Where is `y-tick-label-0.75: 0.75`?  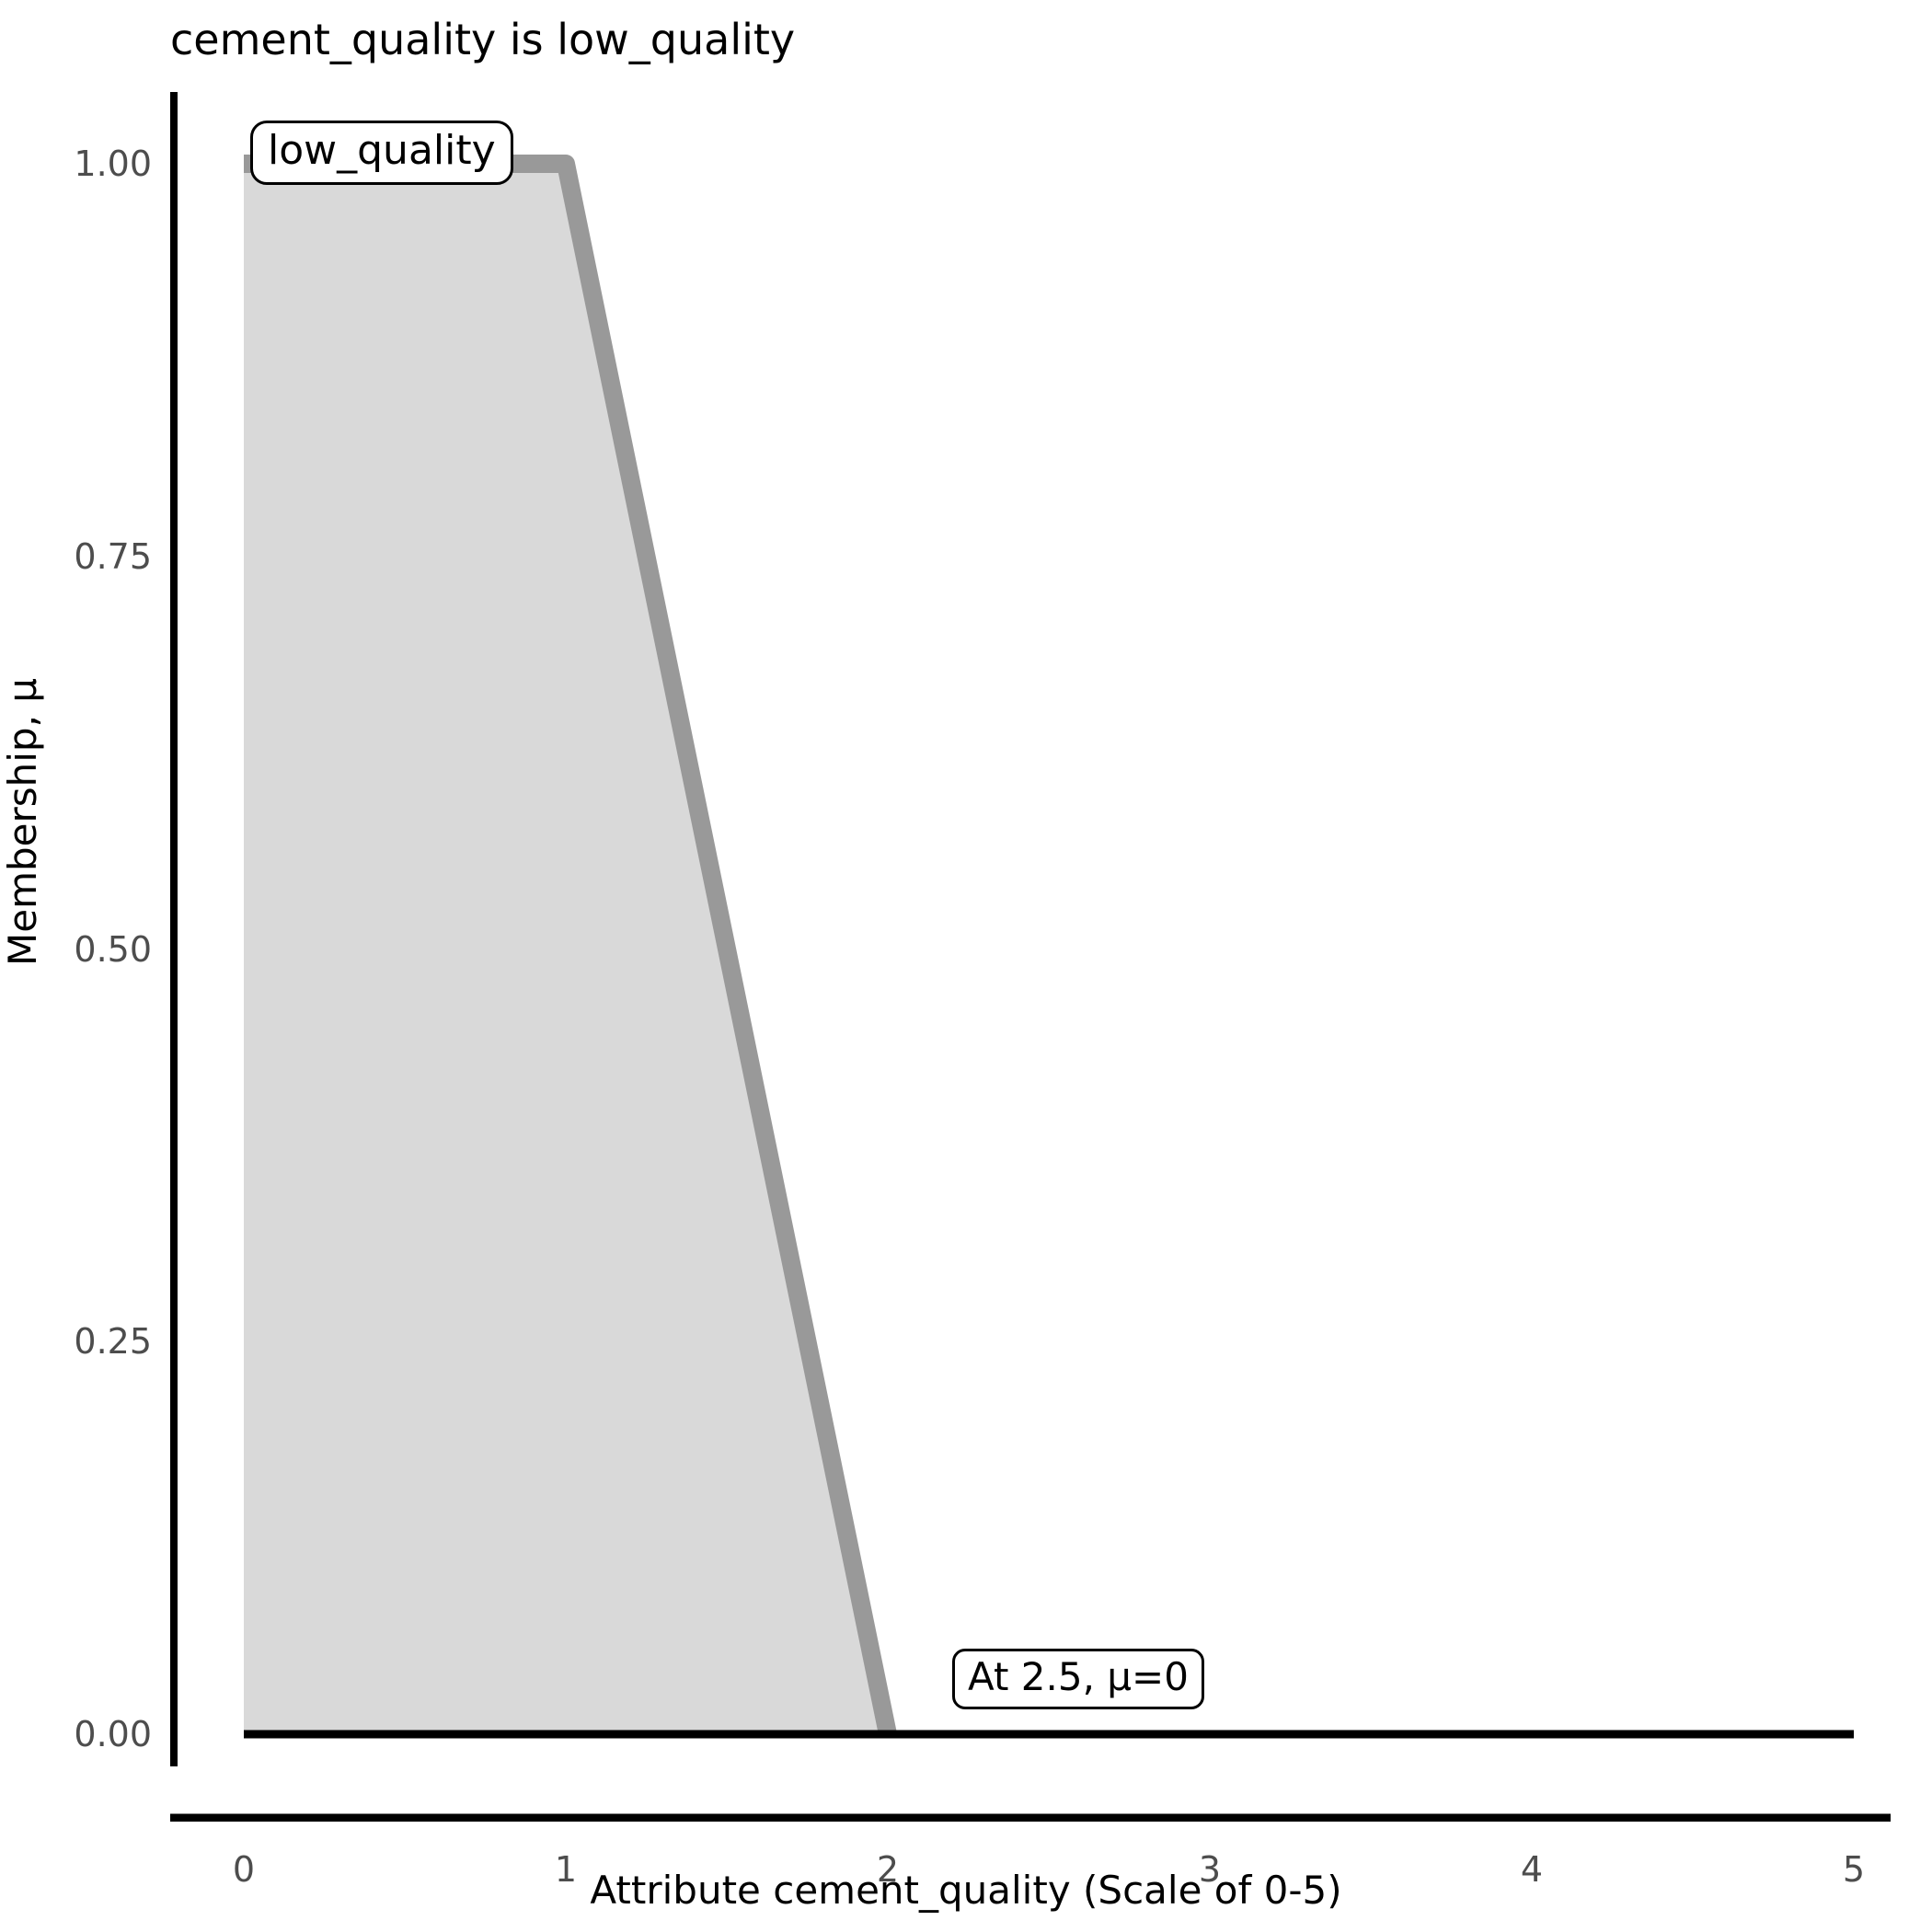
y-tick-label-0.75: 0.75 is located at coordinates (113, 556).